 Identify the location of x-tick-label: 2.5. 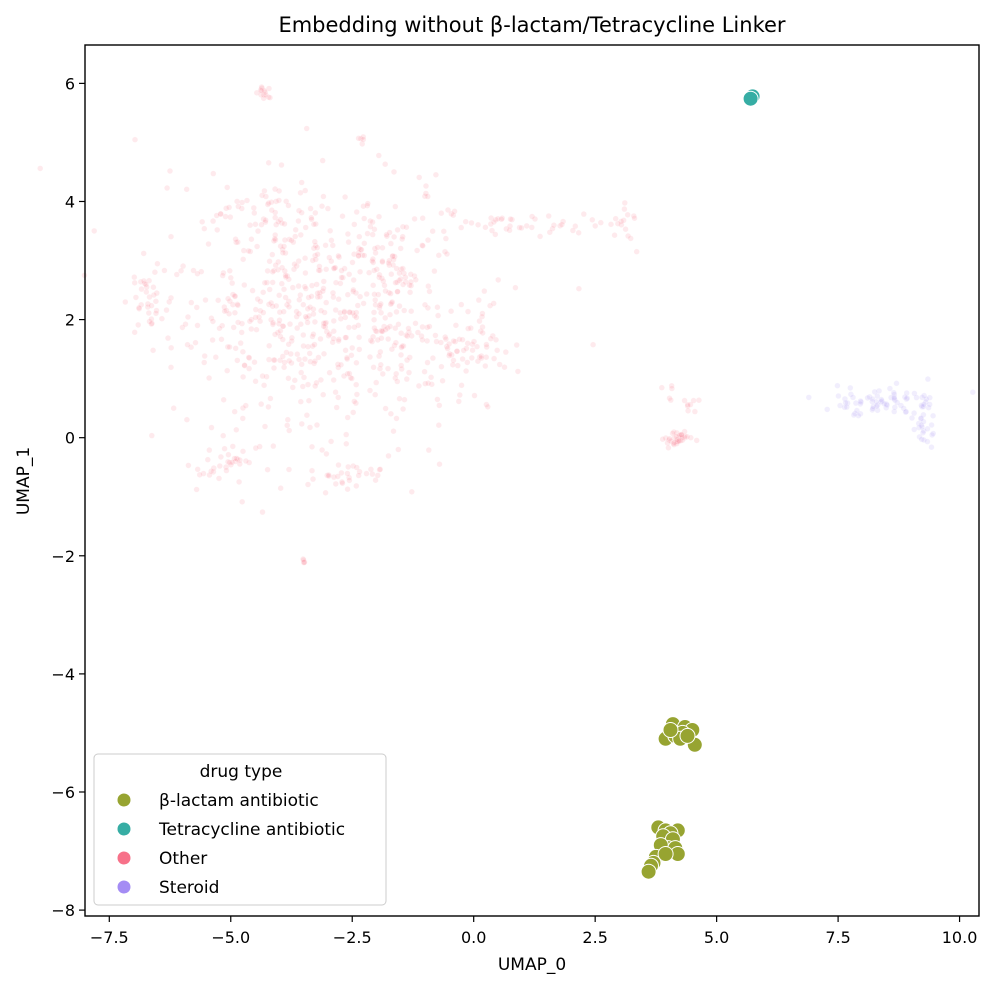
(594, 937).